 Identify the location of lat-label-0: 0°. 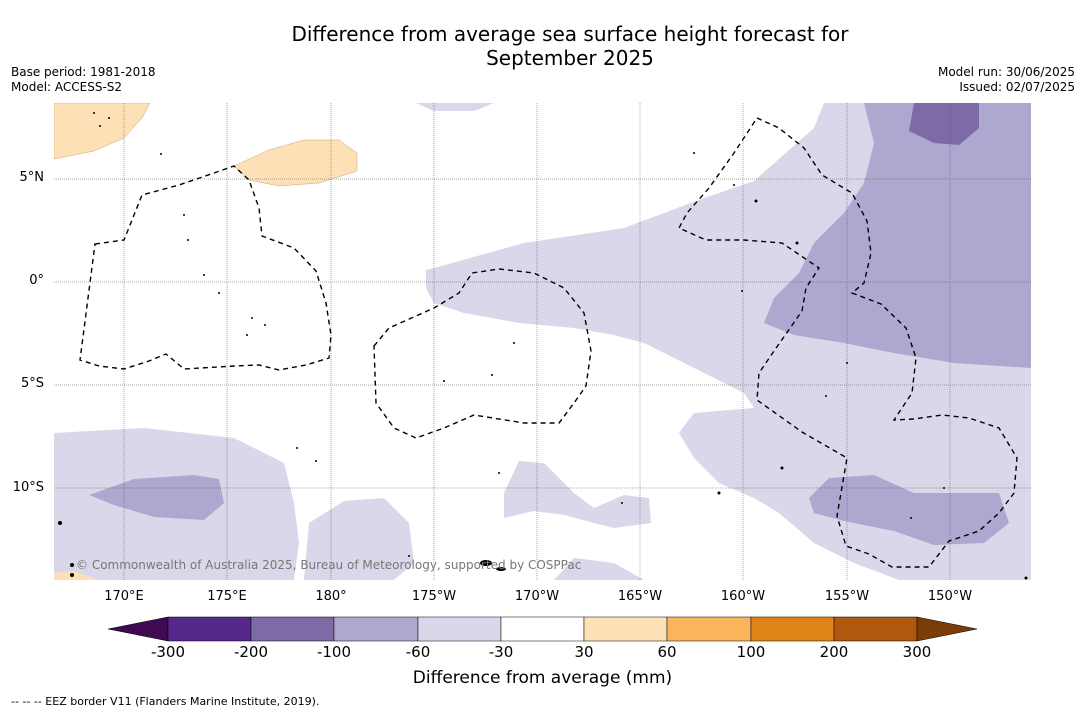
(36, 280).